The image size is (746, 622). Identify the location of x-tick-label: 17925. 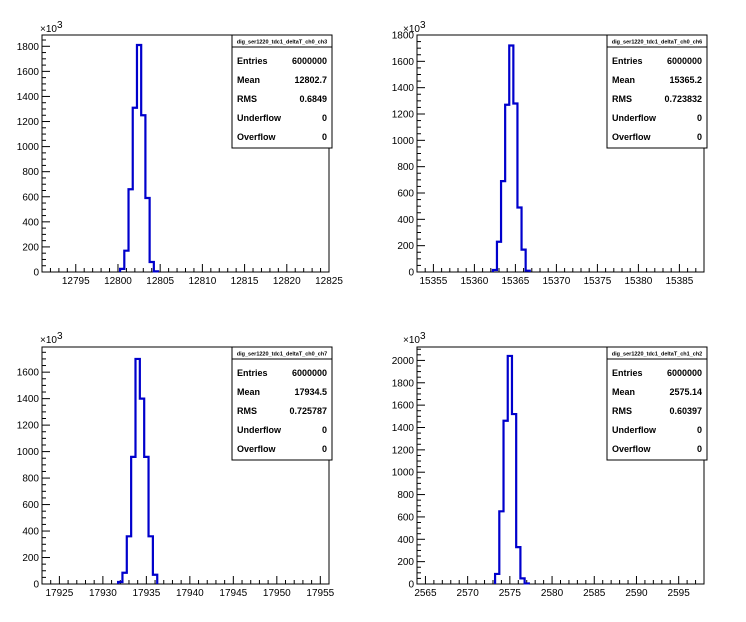
(59, 593).